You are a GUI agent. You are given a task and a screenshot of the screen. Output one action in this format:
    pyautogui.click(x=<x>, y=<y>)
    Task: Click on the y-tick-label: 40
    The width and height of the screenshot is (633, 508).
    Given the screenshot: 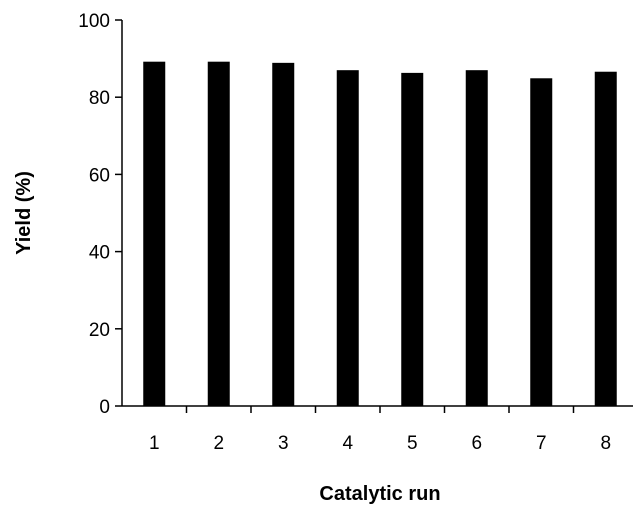 What is the action you would take?
    pyautogui.click(x=99, y=253)
    